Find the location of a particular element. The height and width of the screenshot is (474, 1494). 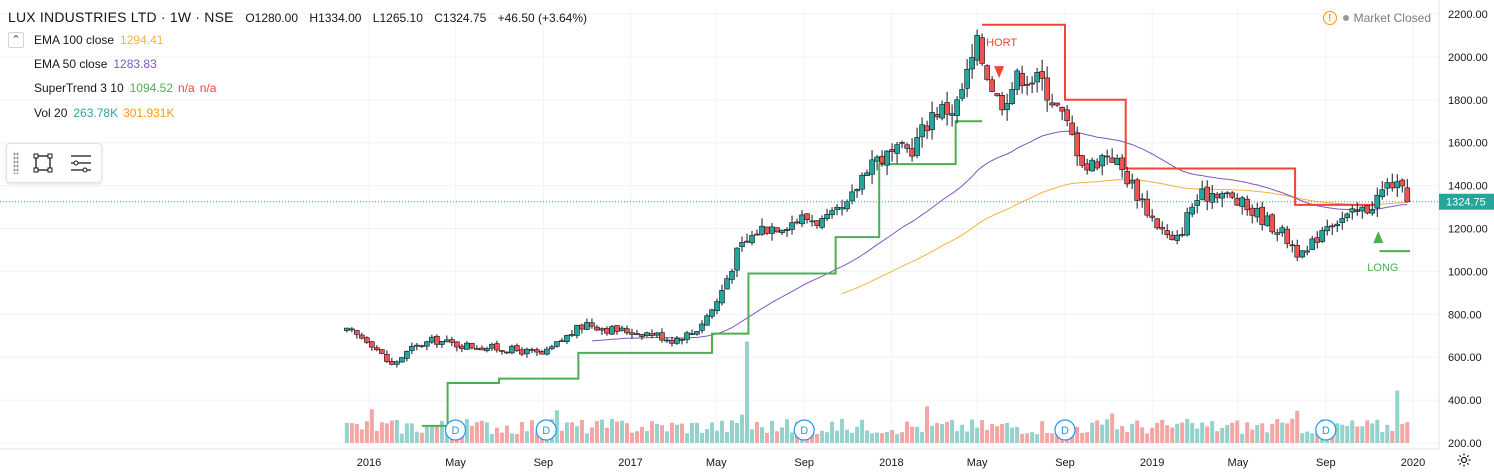

price-tick-label: 400.00 is located at coordinates (1465, 401).